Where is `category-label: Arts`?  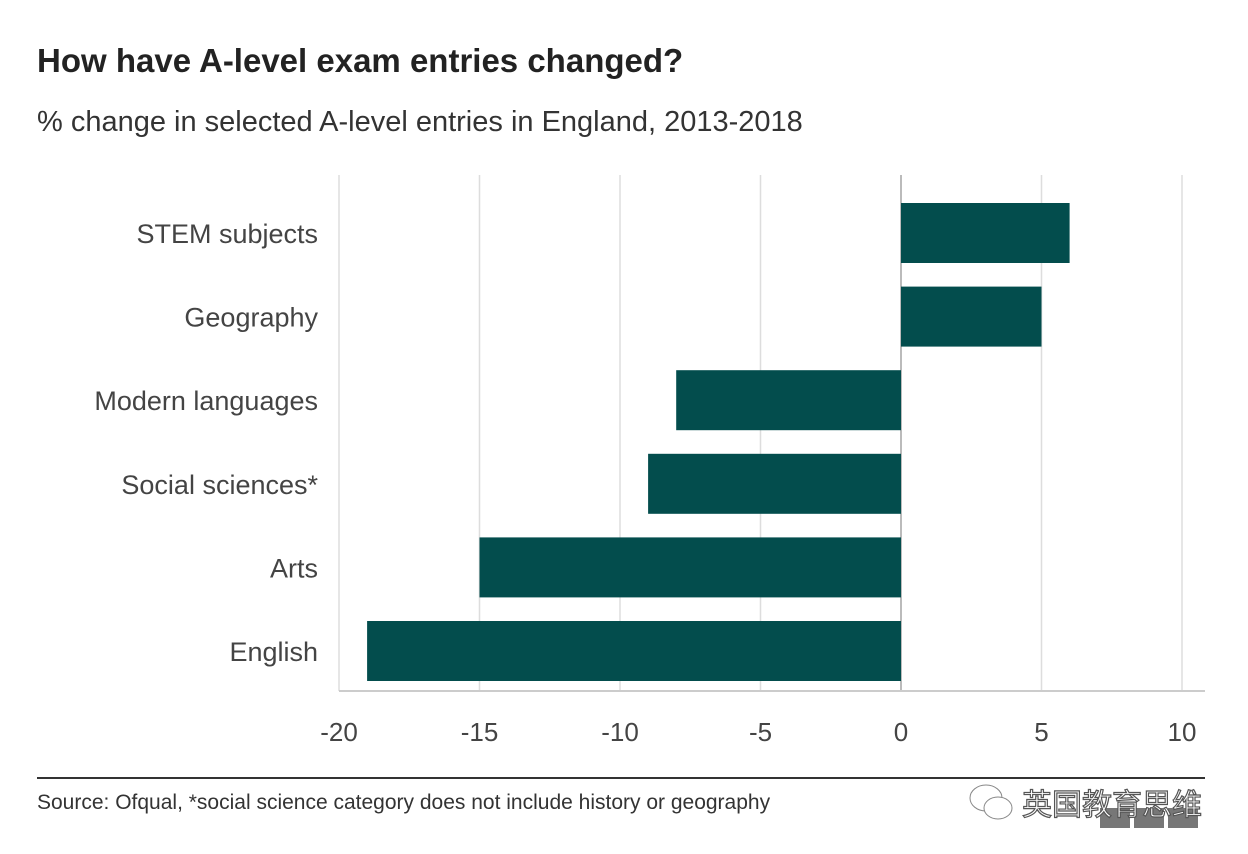
category-label: Arts is located at coordinates (294, 568).